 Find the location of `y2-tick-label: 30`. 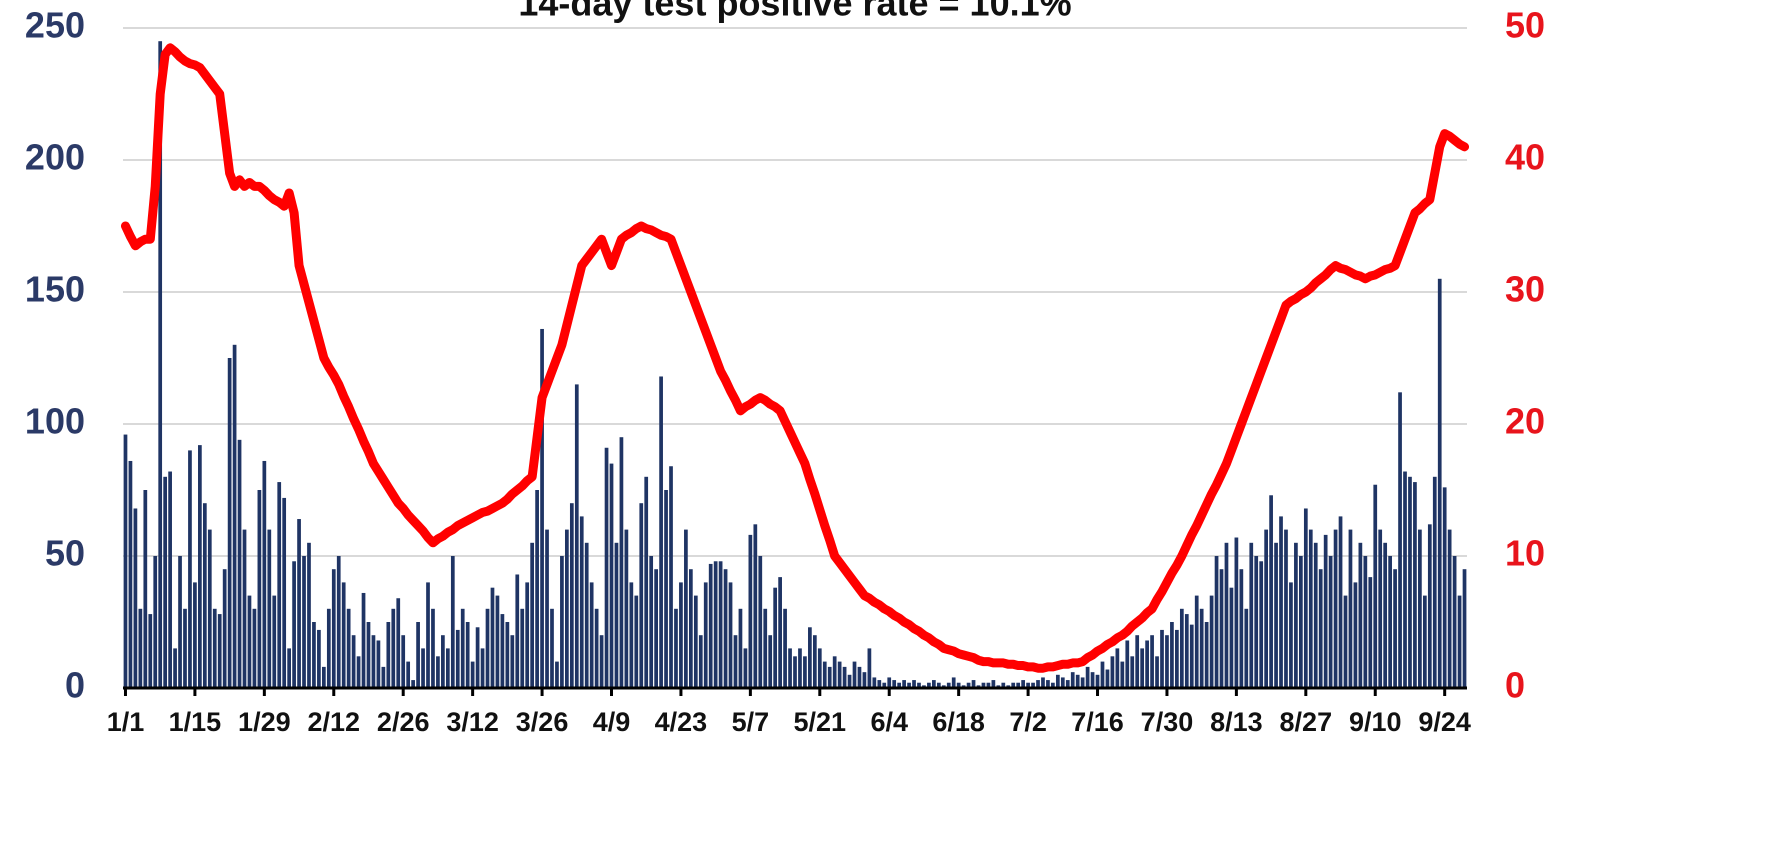

y2-tick-label: 30 is located at coordinates (1525, 289).